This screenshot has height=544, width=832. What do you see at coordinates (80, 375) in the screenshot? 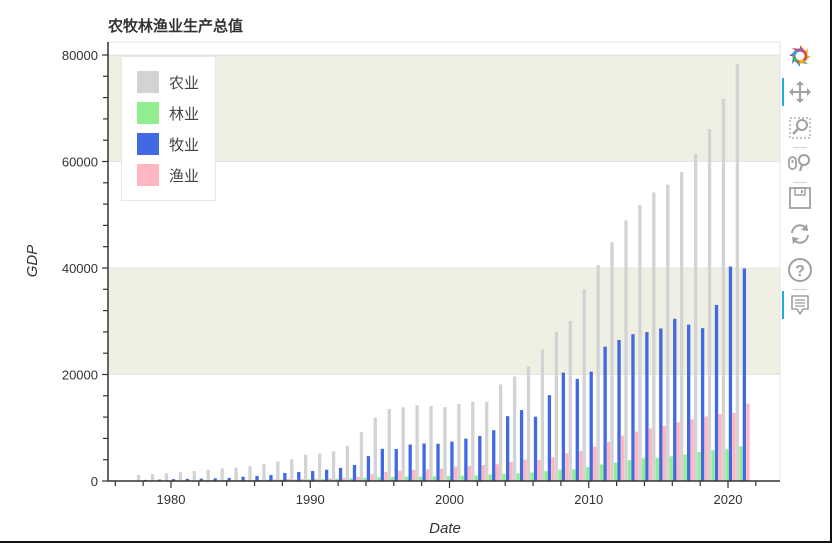
I see `y-tick-label: 20000` at bounding box center [80, 375].